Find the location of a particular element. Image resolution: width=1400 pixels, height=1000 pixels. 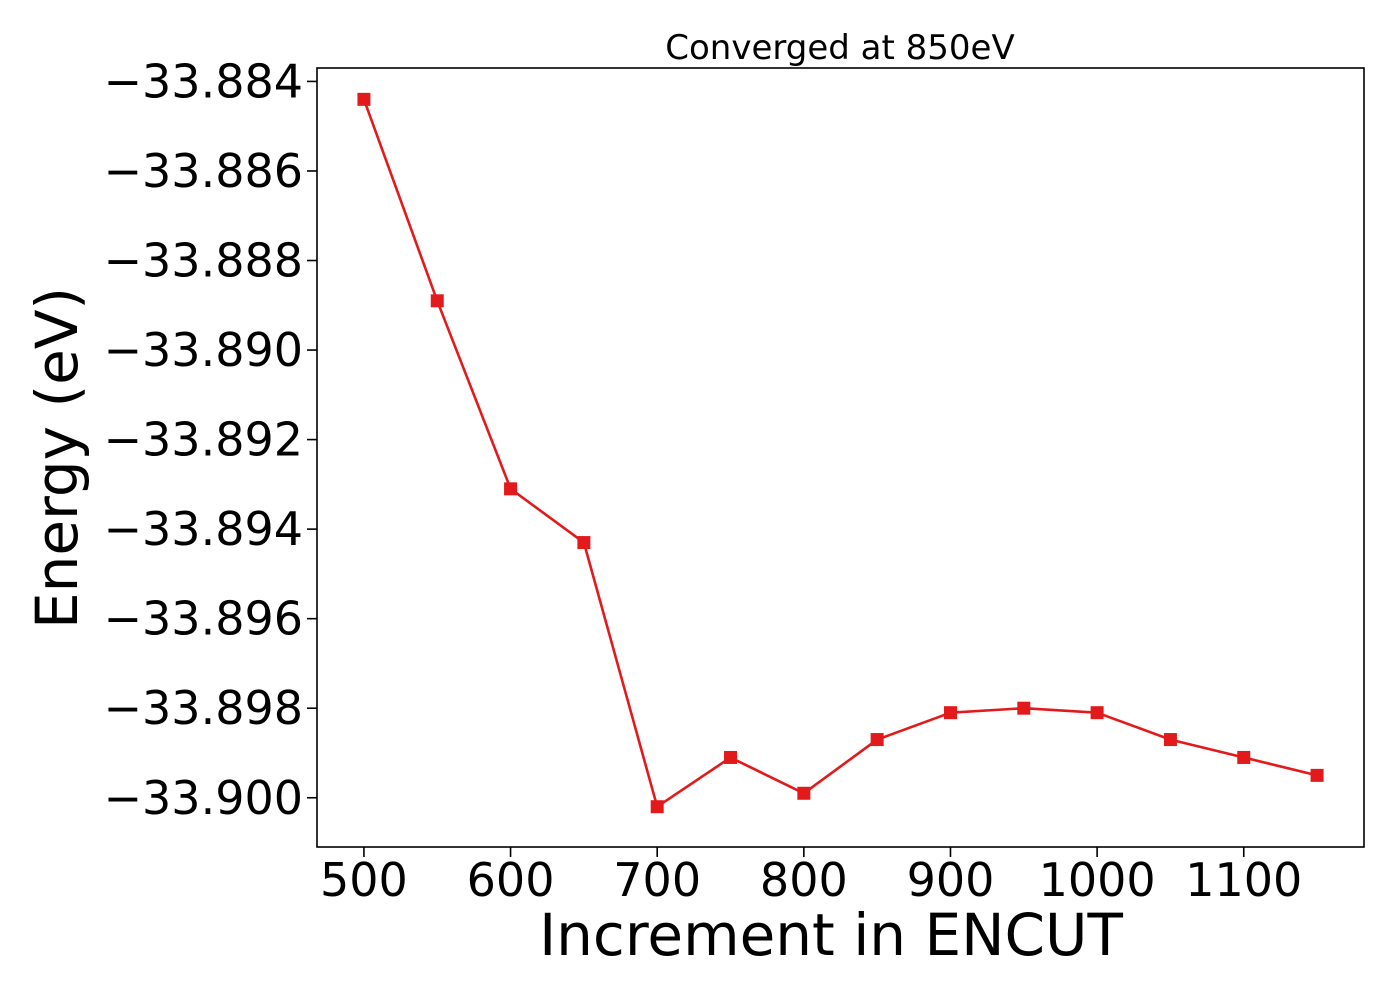

x-tick-label: 600 is located at coordinates (511, 880).